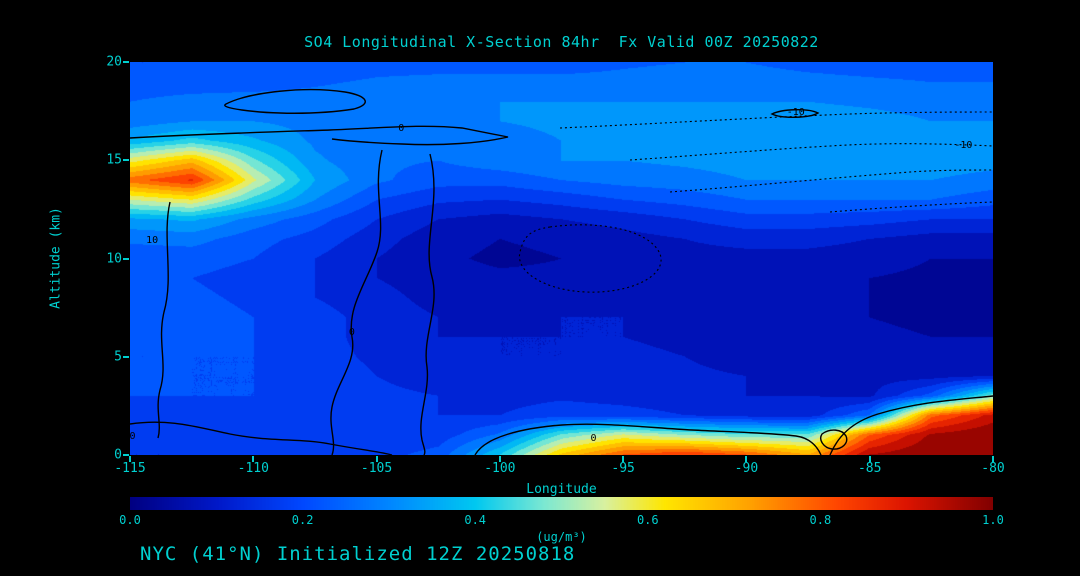 The height and width of the screenshot is (576, 1080). Describe the element at coordinates (130, 468) in the screenshot. I see `x-tick-label: -115` at that location.